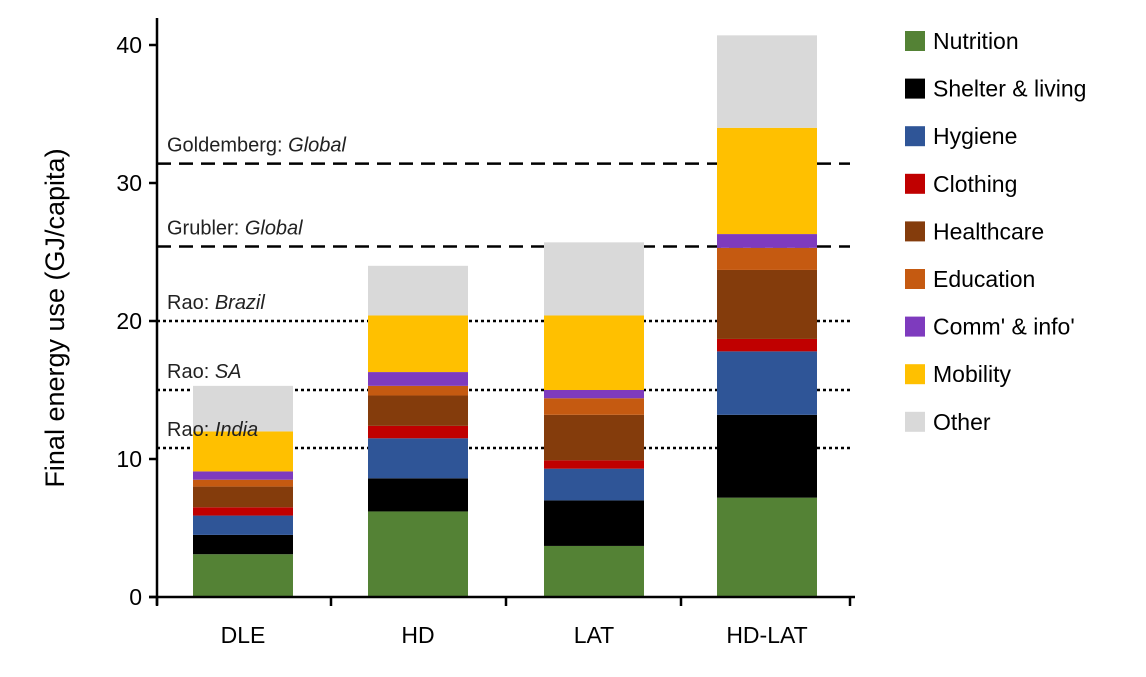 The width and height of the screenshot is (1146, 677). Describe the element at coordinates (236, 430) in the screenshot. I see `reference-region: India` at that location.